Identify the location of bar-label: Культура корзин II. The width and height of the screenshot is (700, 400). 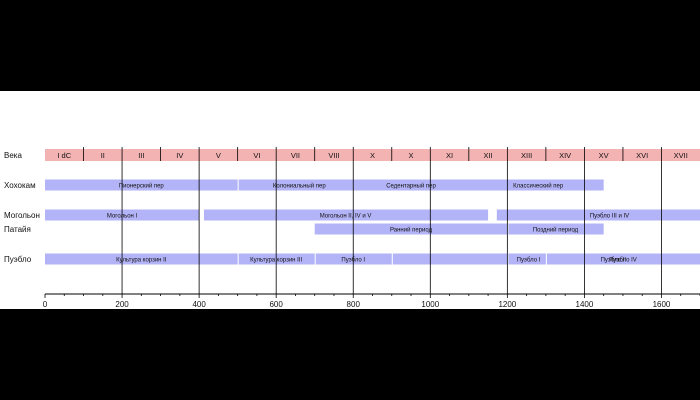
(141, 261).